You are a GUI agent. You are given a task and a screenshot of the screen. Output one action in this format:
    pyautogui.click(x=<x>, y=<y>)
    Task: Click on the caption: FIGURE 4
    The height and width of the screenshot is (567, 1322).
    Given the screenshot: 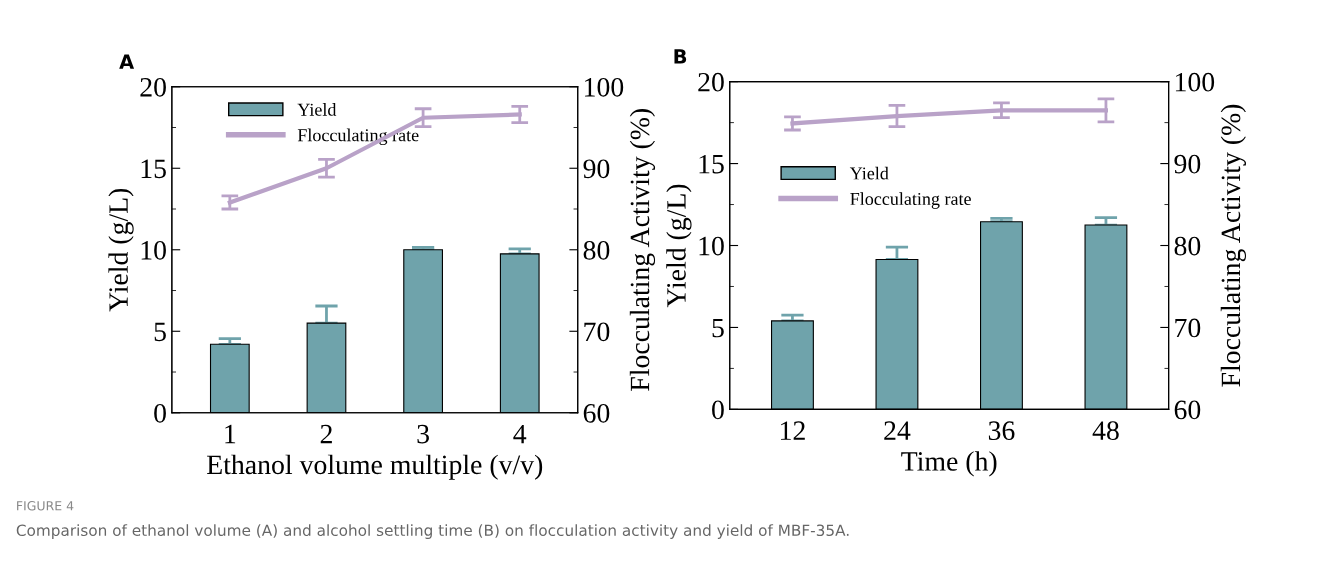 What is the action you would take?
    pyautogui.click(x=45, y=506)
    